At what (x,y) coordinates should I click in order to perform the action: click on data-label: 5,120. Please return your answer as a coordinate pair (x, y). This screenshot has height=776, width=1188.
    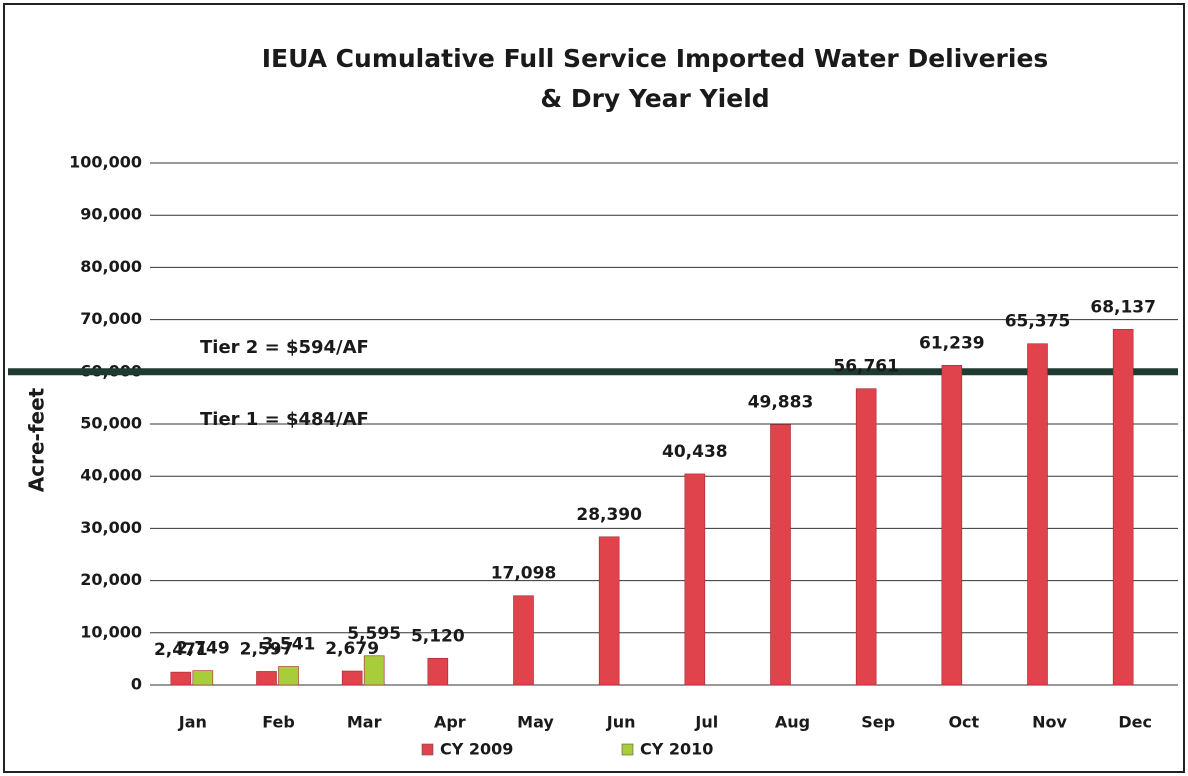
    Looking at the image, I should click on (438, 636).